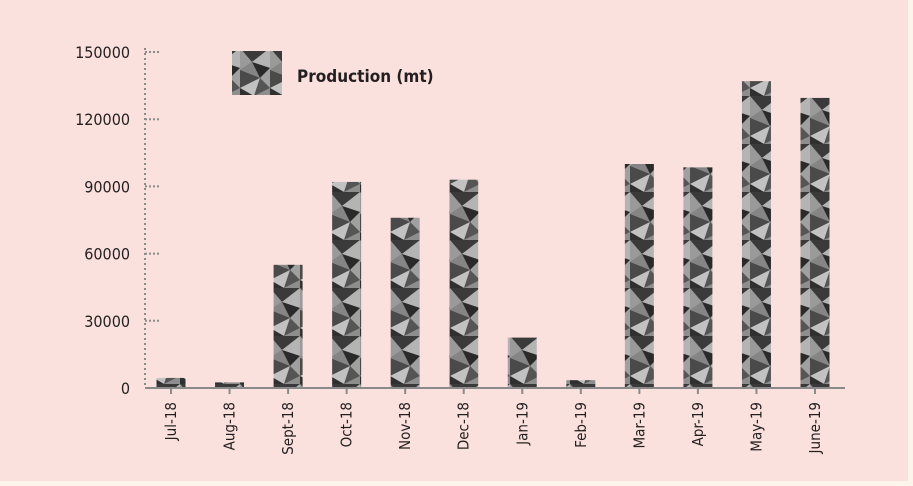 The width and height of the screenshot is (913, 486). I want to click on legend: Production (mt), so click(333, 73).